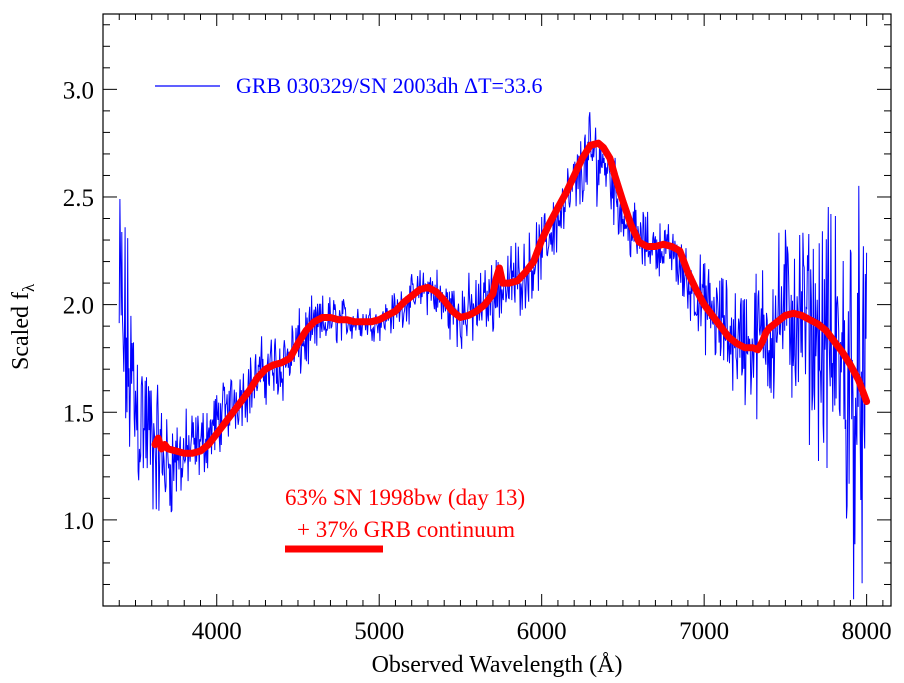 Image resolution: width=904 pixels, height=683 pixels. Describe the element at coordinates (497, 665) in the screenshot. I see `x-axis-title: Observed Wavelength (Å)` at that location.